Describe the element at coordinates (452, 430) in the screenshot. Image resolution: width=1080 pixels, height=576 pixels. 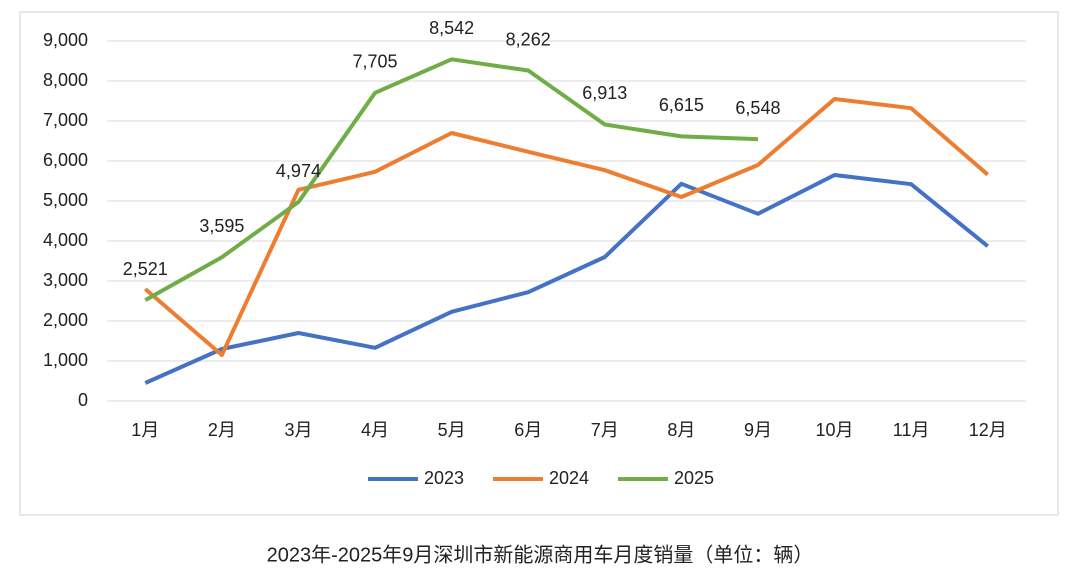
I see `x-tick-label: 5月` at that location.